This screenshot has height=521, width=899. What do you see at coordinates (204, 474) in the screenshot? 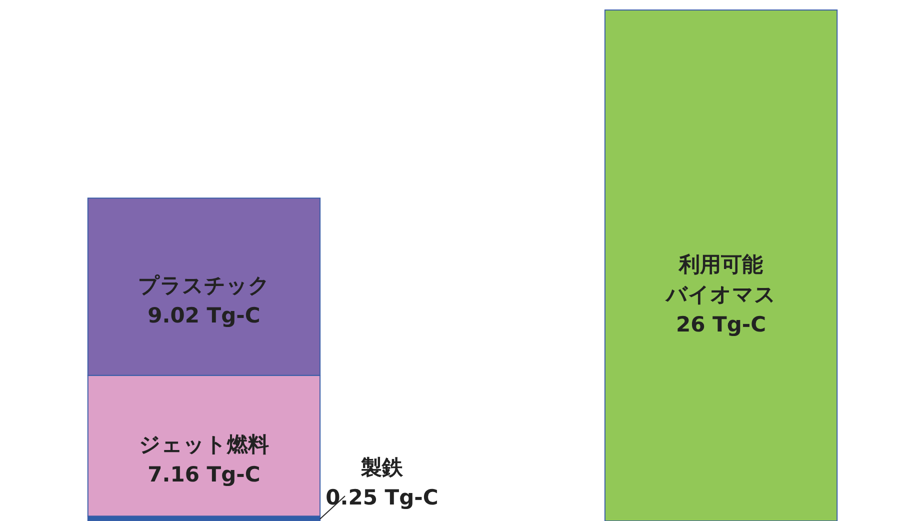
I see `data-label: 7.16 Tg-C` at bounding box center [204, 474].